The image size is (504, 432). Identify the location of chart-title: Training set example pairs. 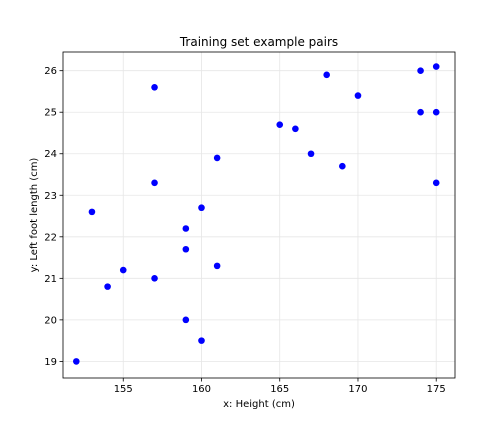
(258, 42).